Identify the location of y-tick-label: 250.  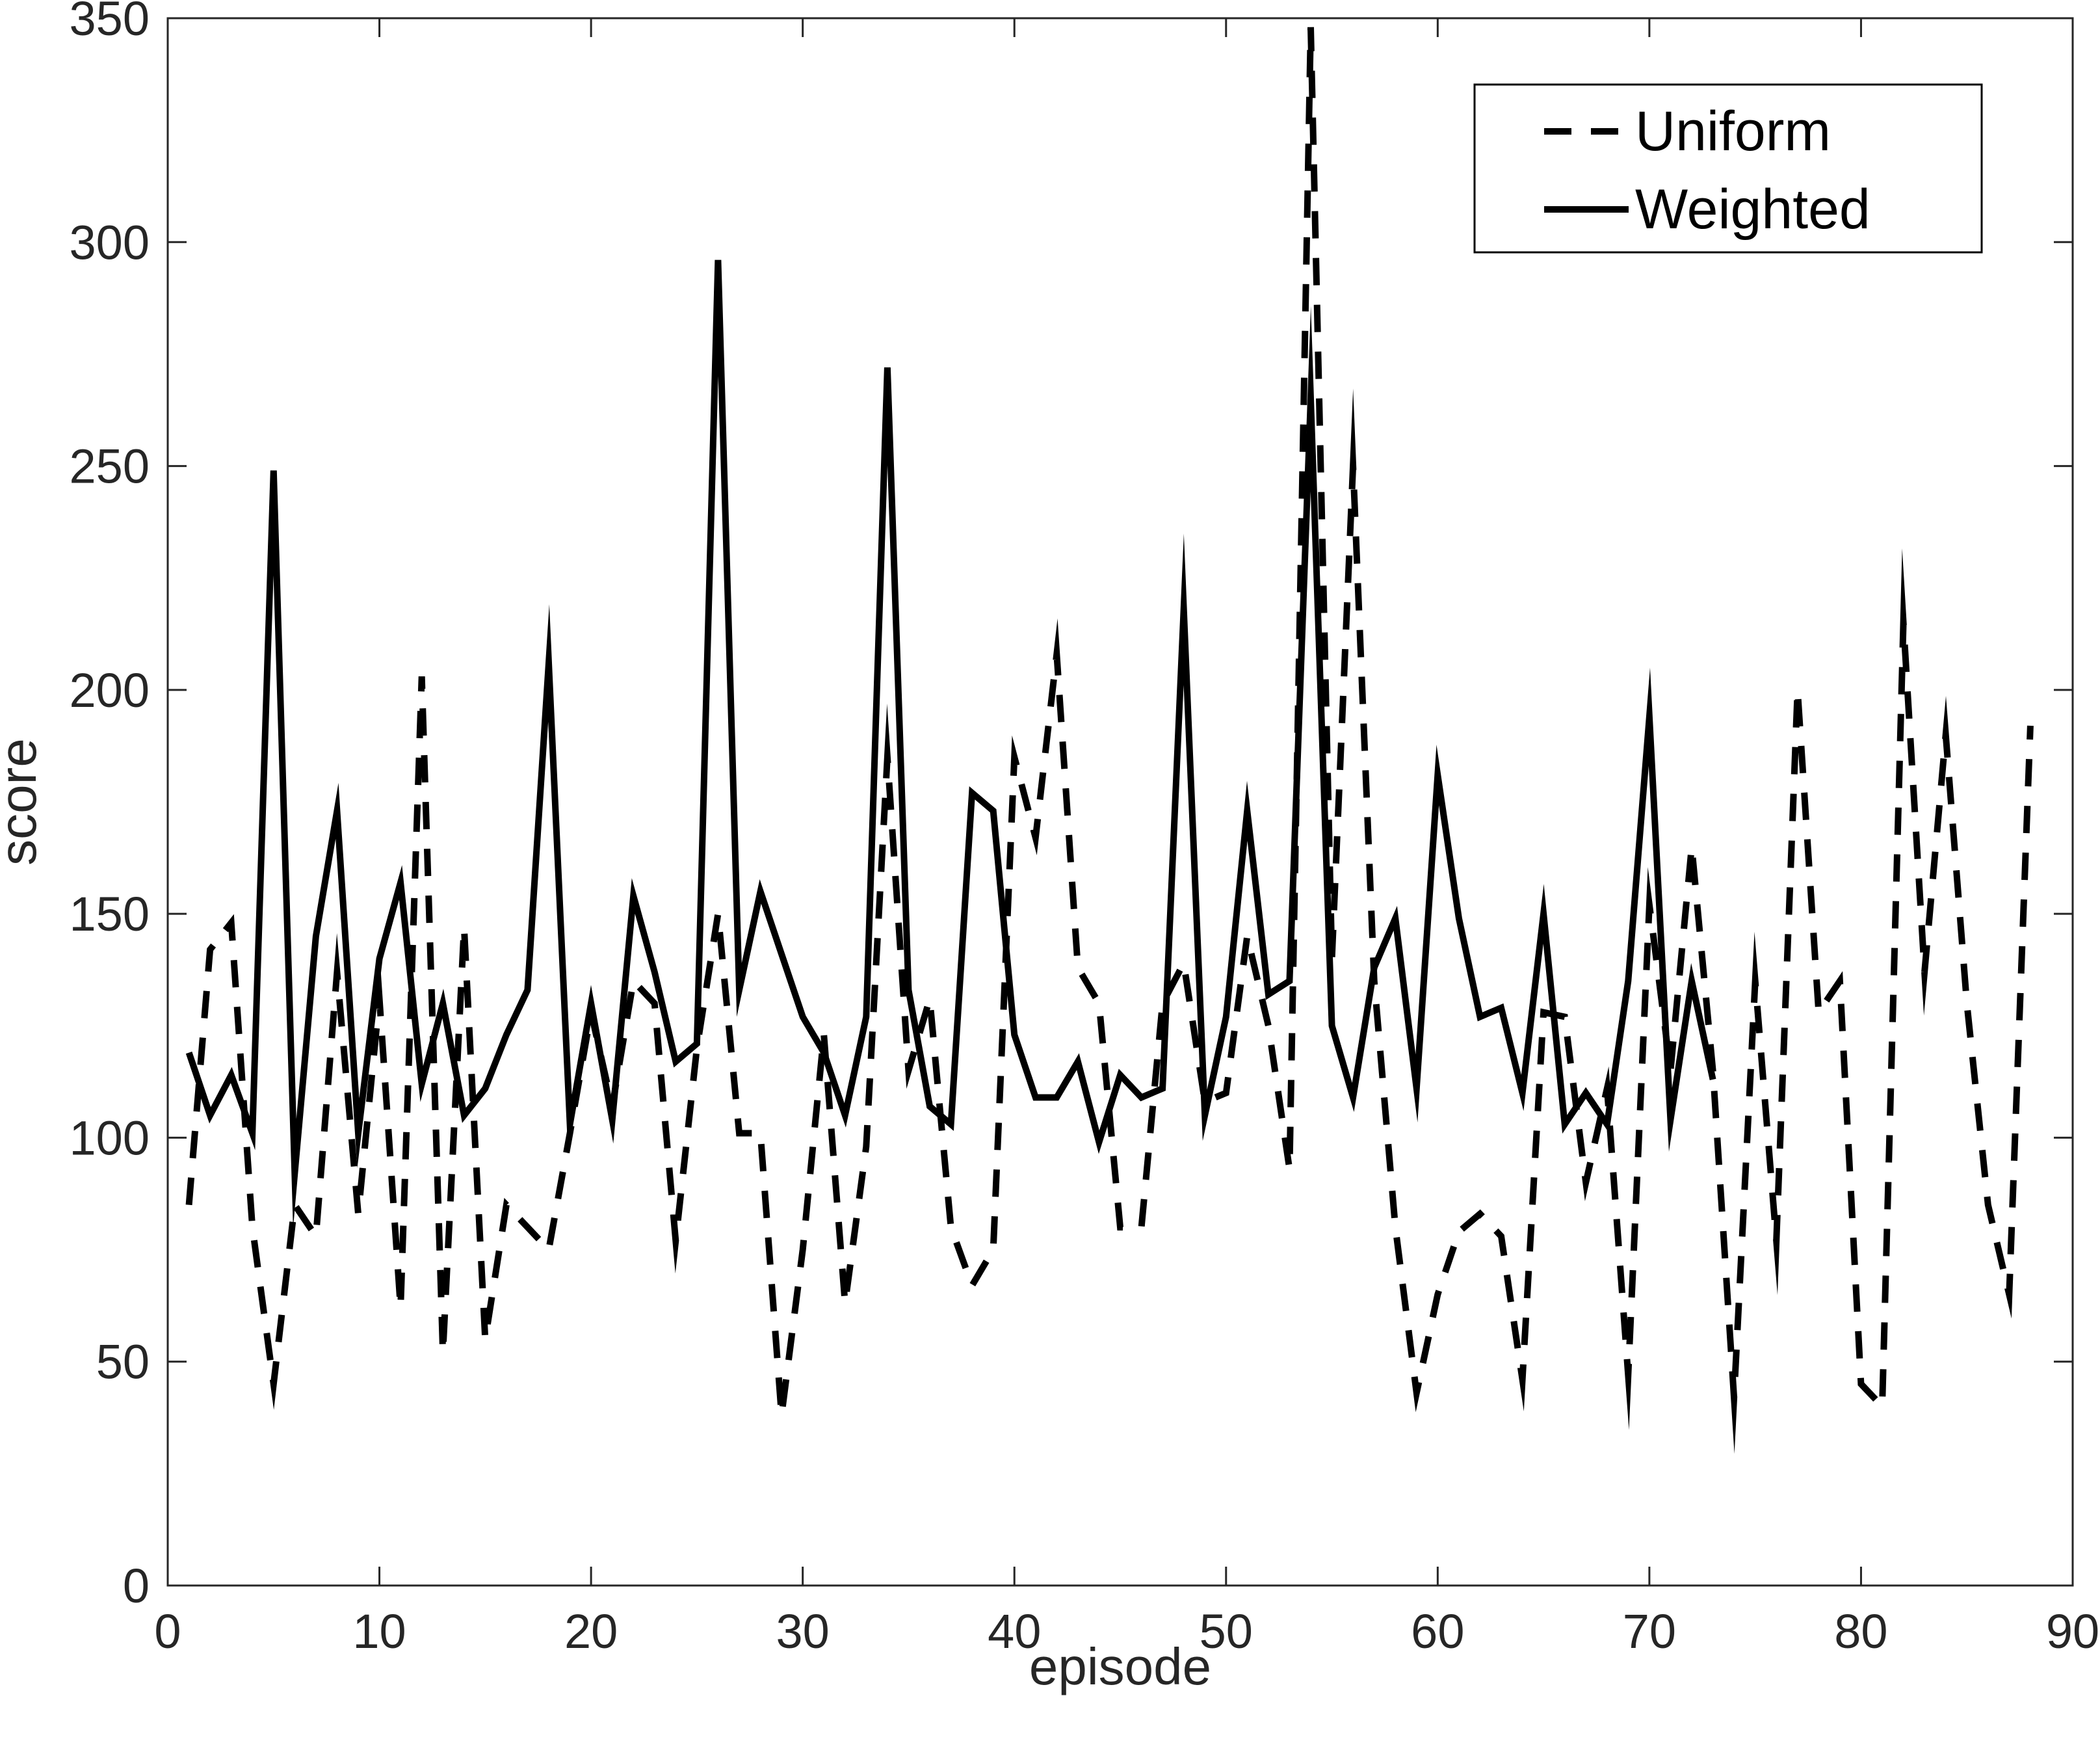
(110, 467).